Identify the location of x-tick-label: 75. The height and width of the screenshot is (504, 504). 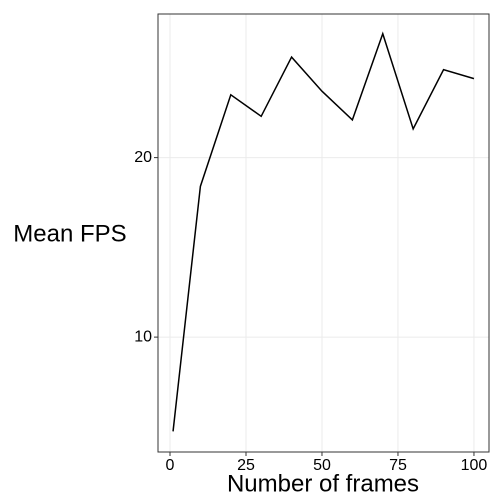
(398, 465).